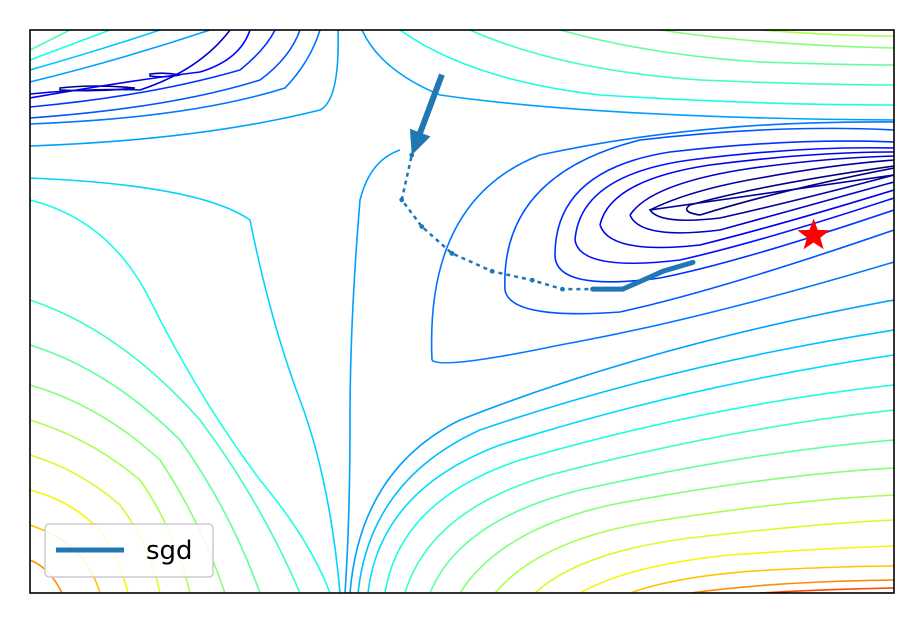  I want to click on contour-saddle-top, so click(184, 88).